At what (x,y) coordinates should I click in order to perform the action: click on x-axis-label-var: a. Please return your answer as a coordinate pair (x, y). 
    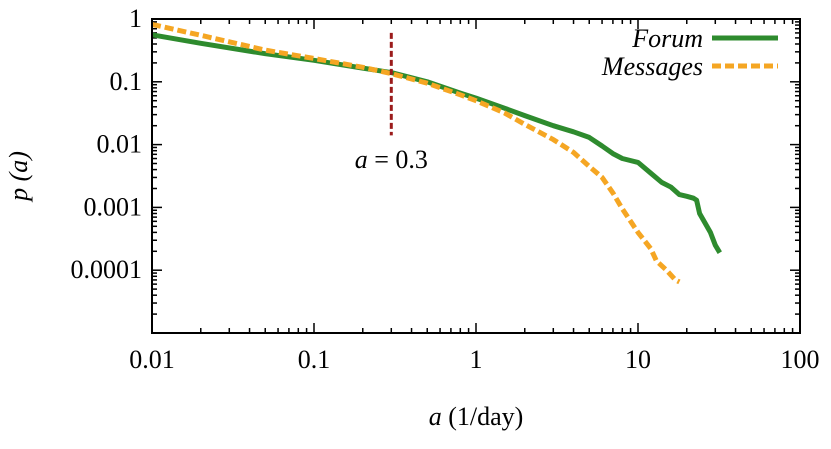
    Looking at the image, I should click on (435, 416).